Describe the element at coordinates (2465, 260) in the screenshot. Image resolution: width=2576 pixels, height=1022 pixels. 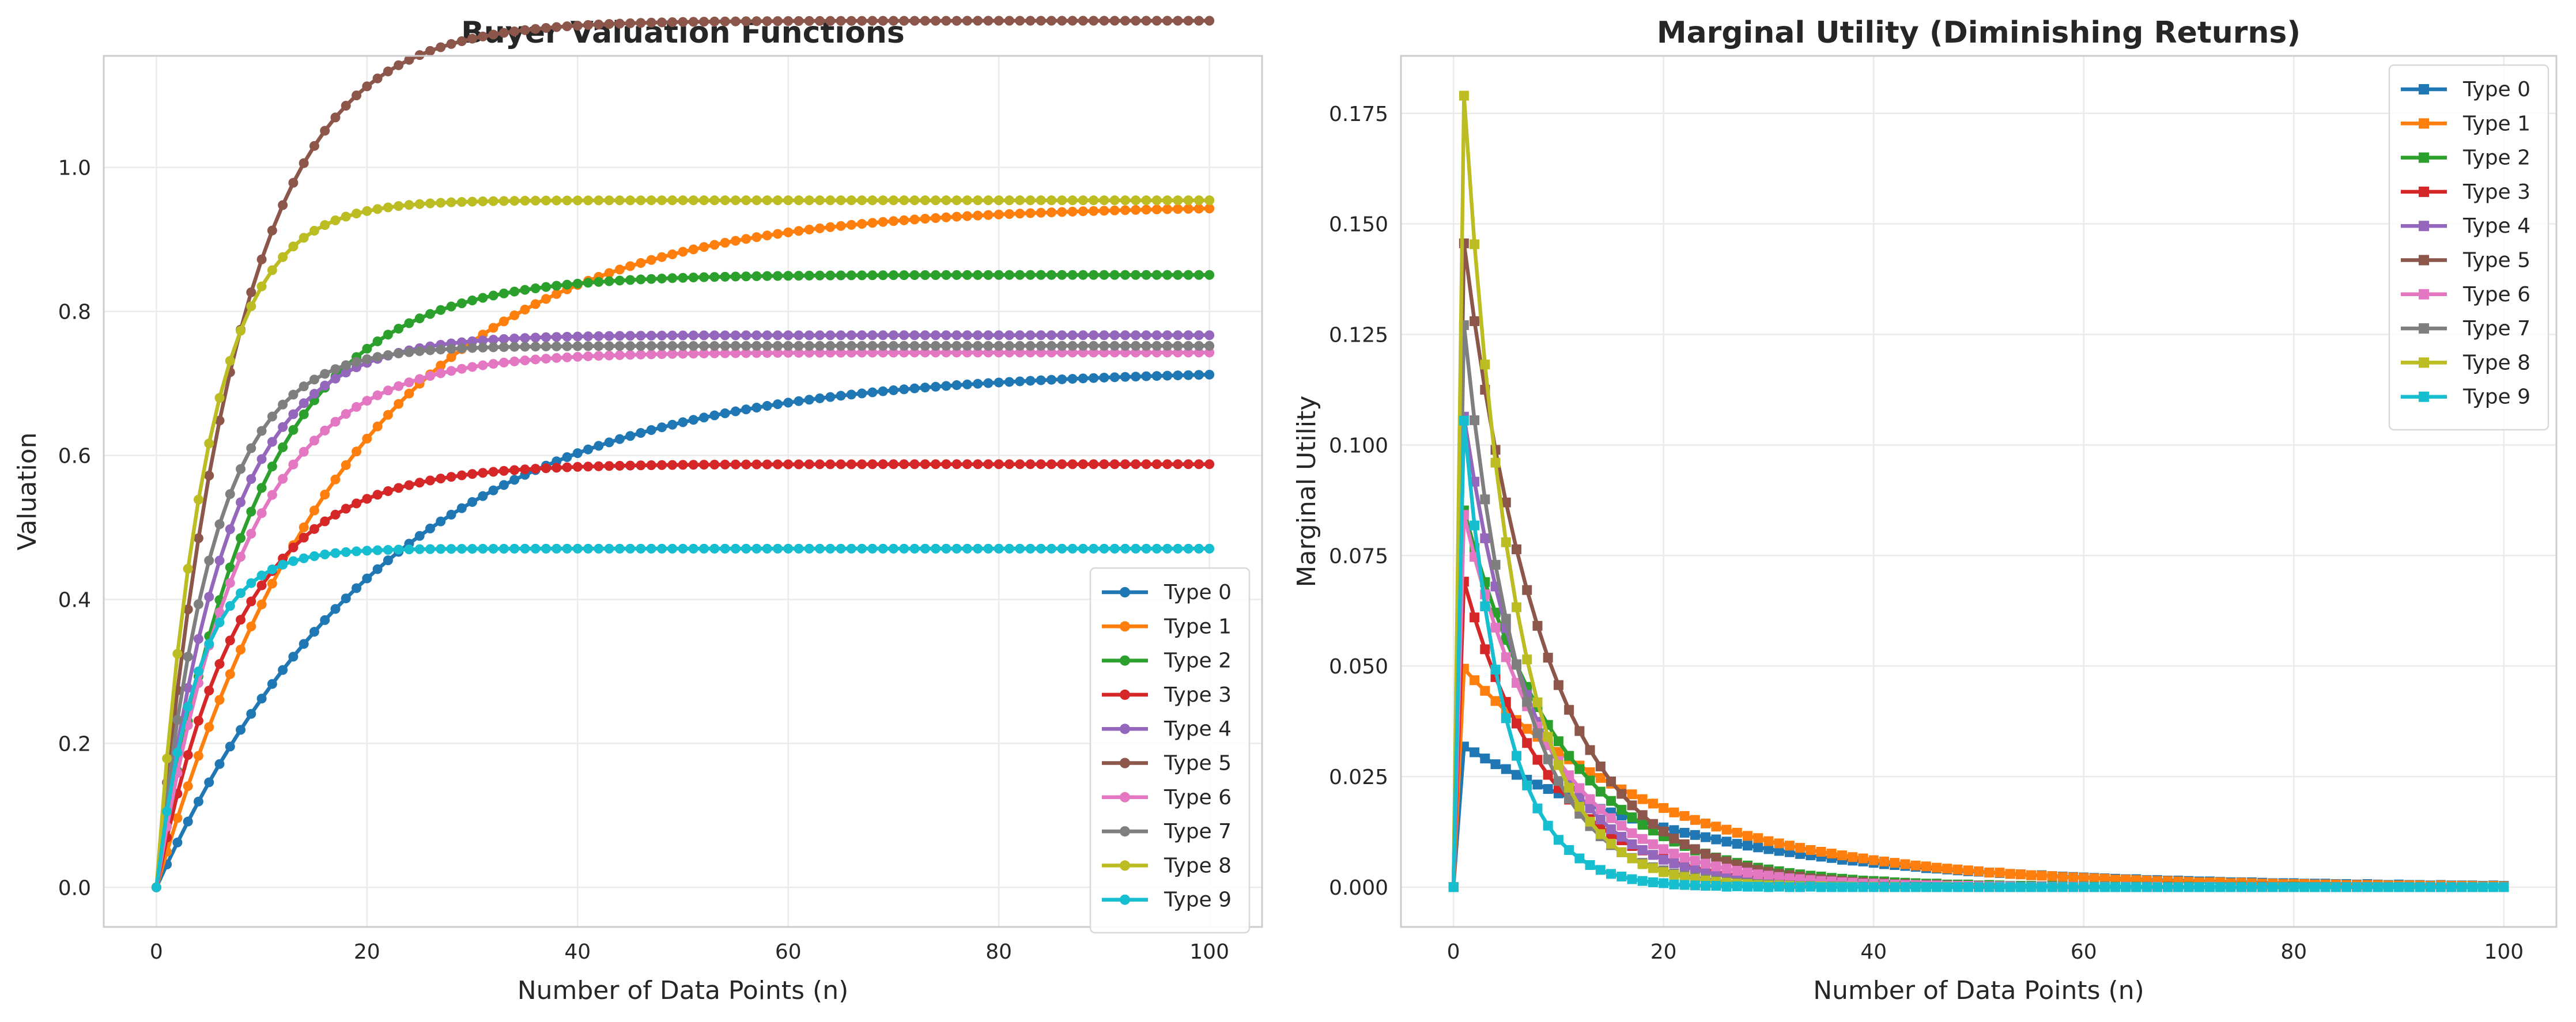
I see `legend-item: Type 5` at that location.